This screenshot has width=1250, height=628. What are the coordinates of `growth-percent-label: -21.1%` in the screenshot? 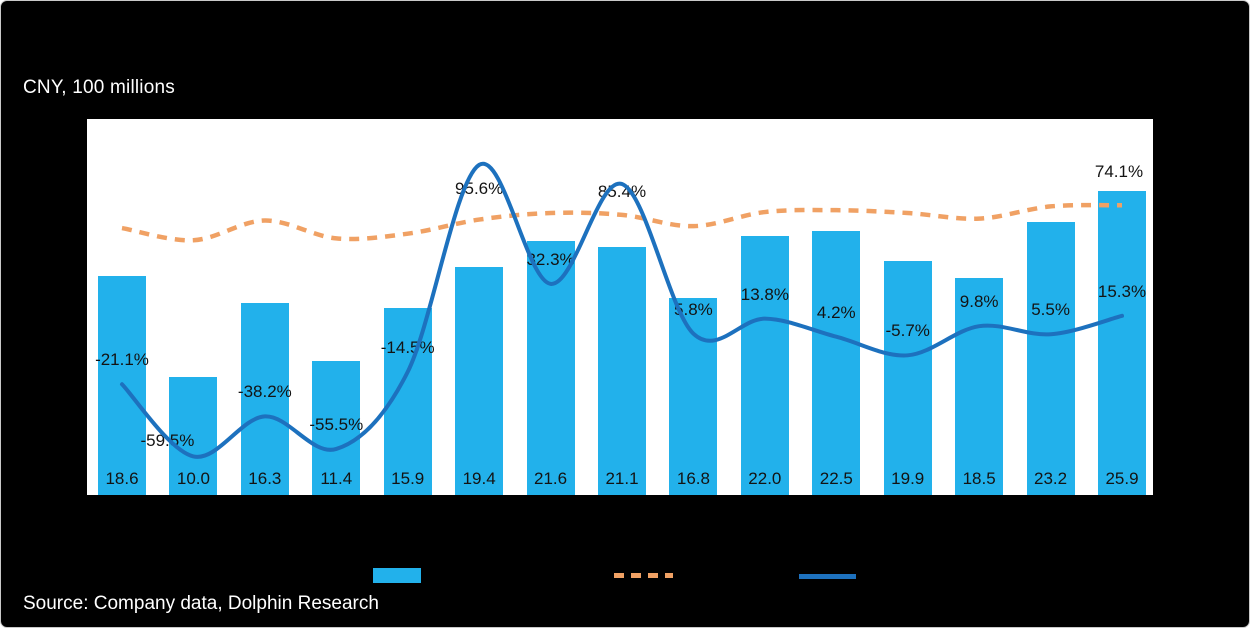 It's located at (122, 360).